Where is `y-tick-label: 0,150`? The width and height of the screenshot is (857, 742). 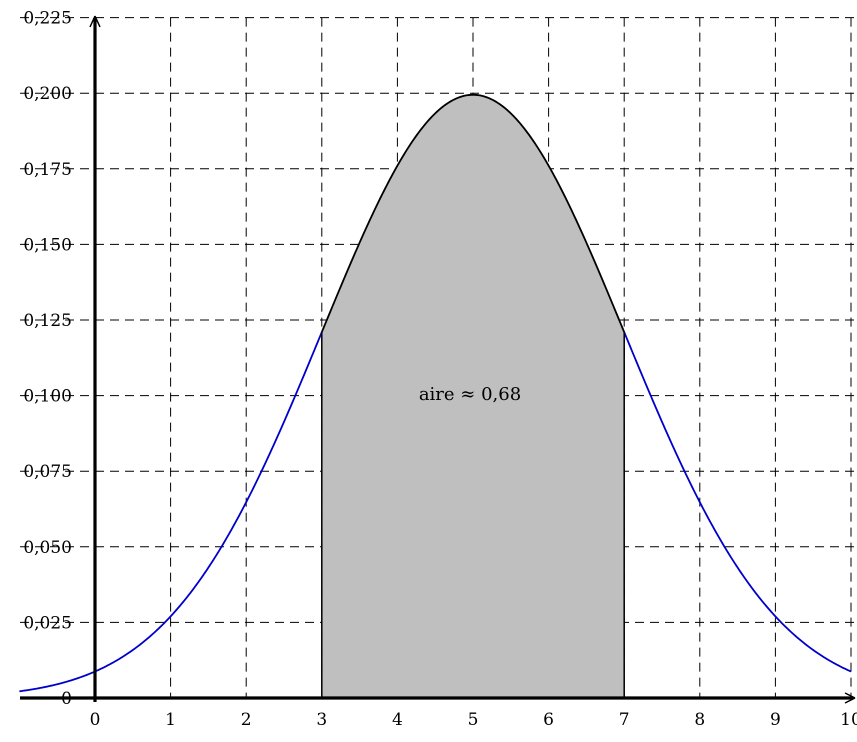
y-tick-label: 0,150 is located at coordinates (47, 245).